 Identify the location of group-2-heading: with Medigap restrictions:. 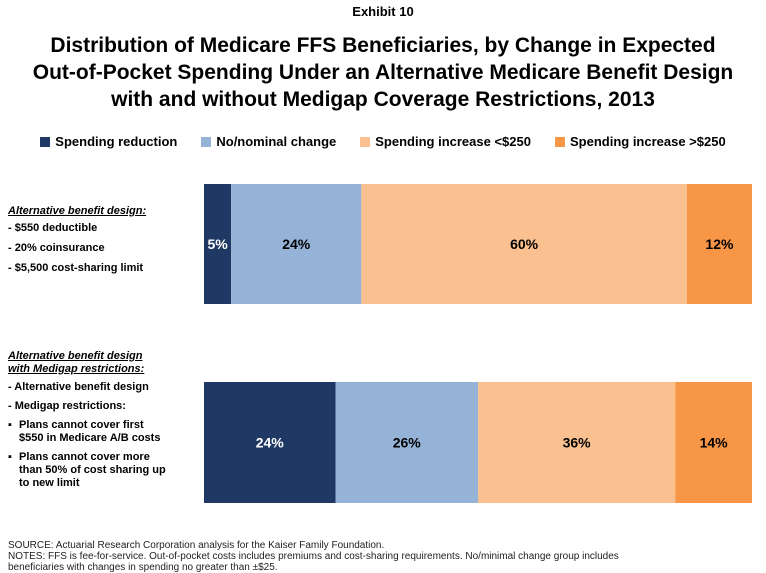
(76, 369).